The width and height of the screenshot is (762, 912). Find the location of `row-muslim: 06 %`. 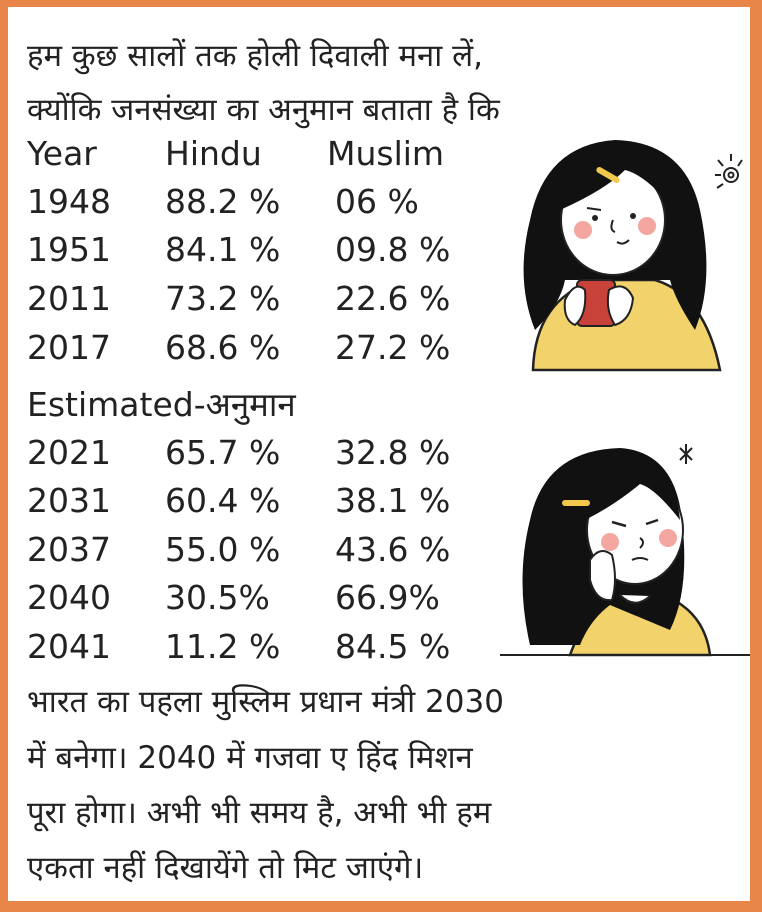

row-muslim: 06 % is located at coordinates (377, 201).